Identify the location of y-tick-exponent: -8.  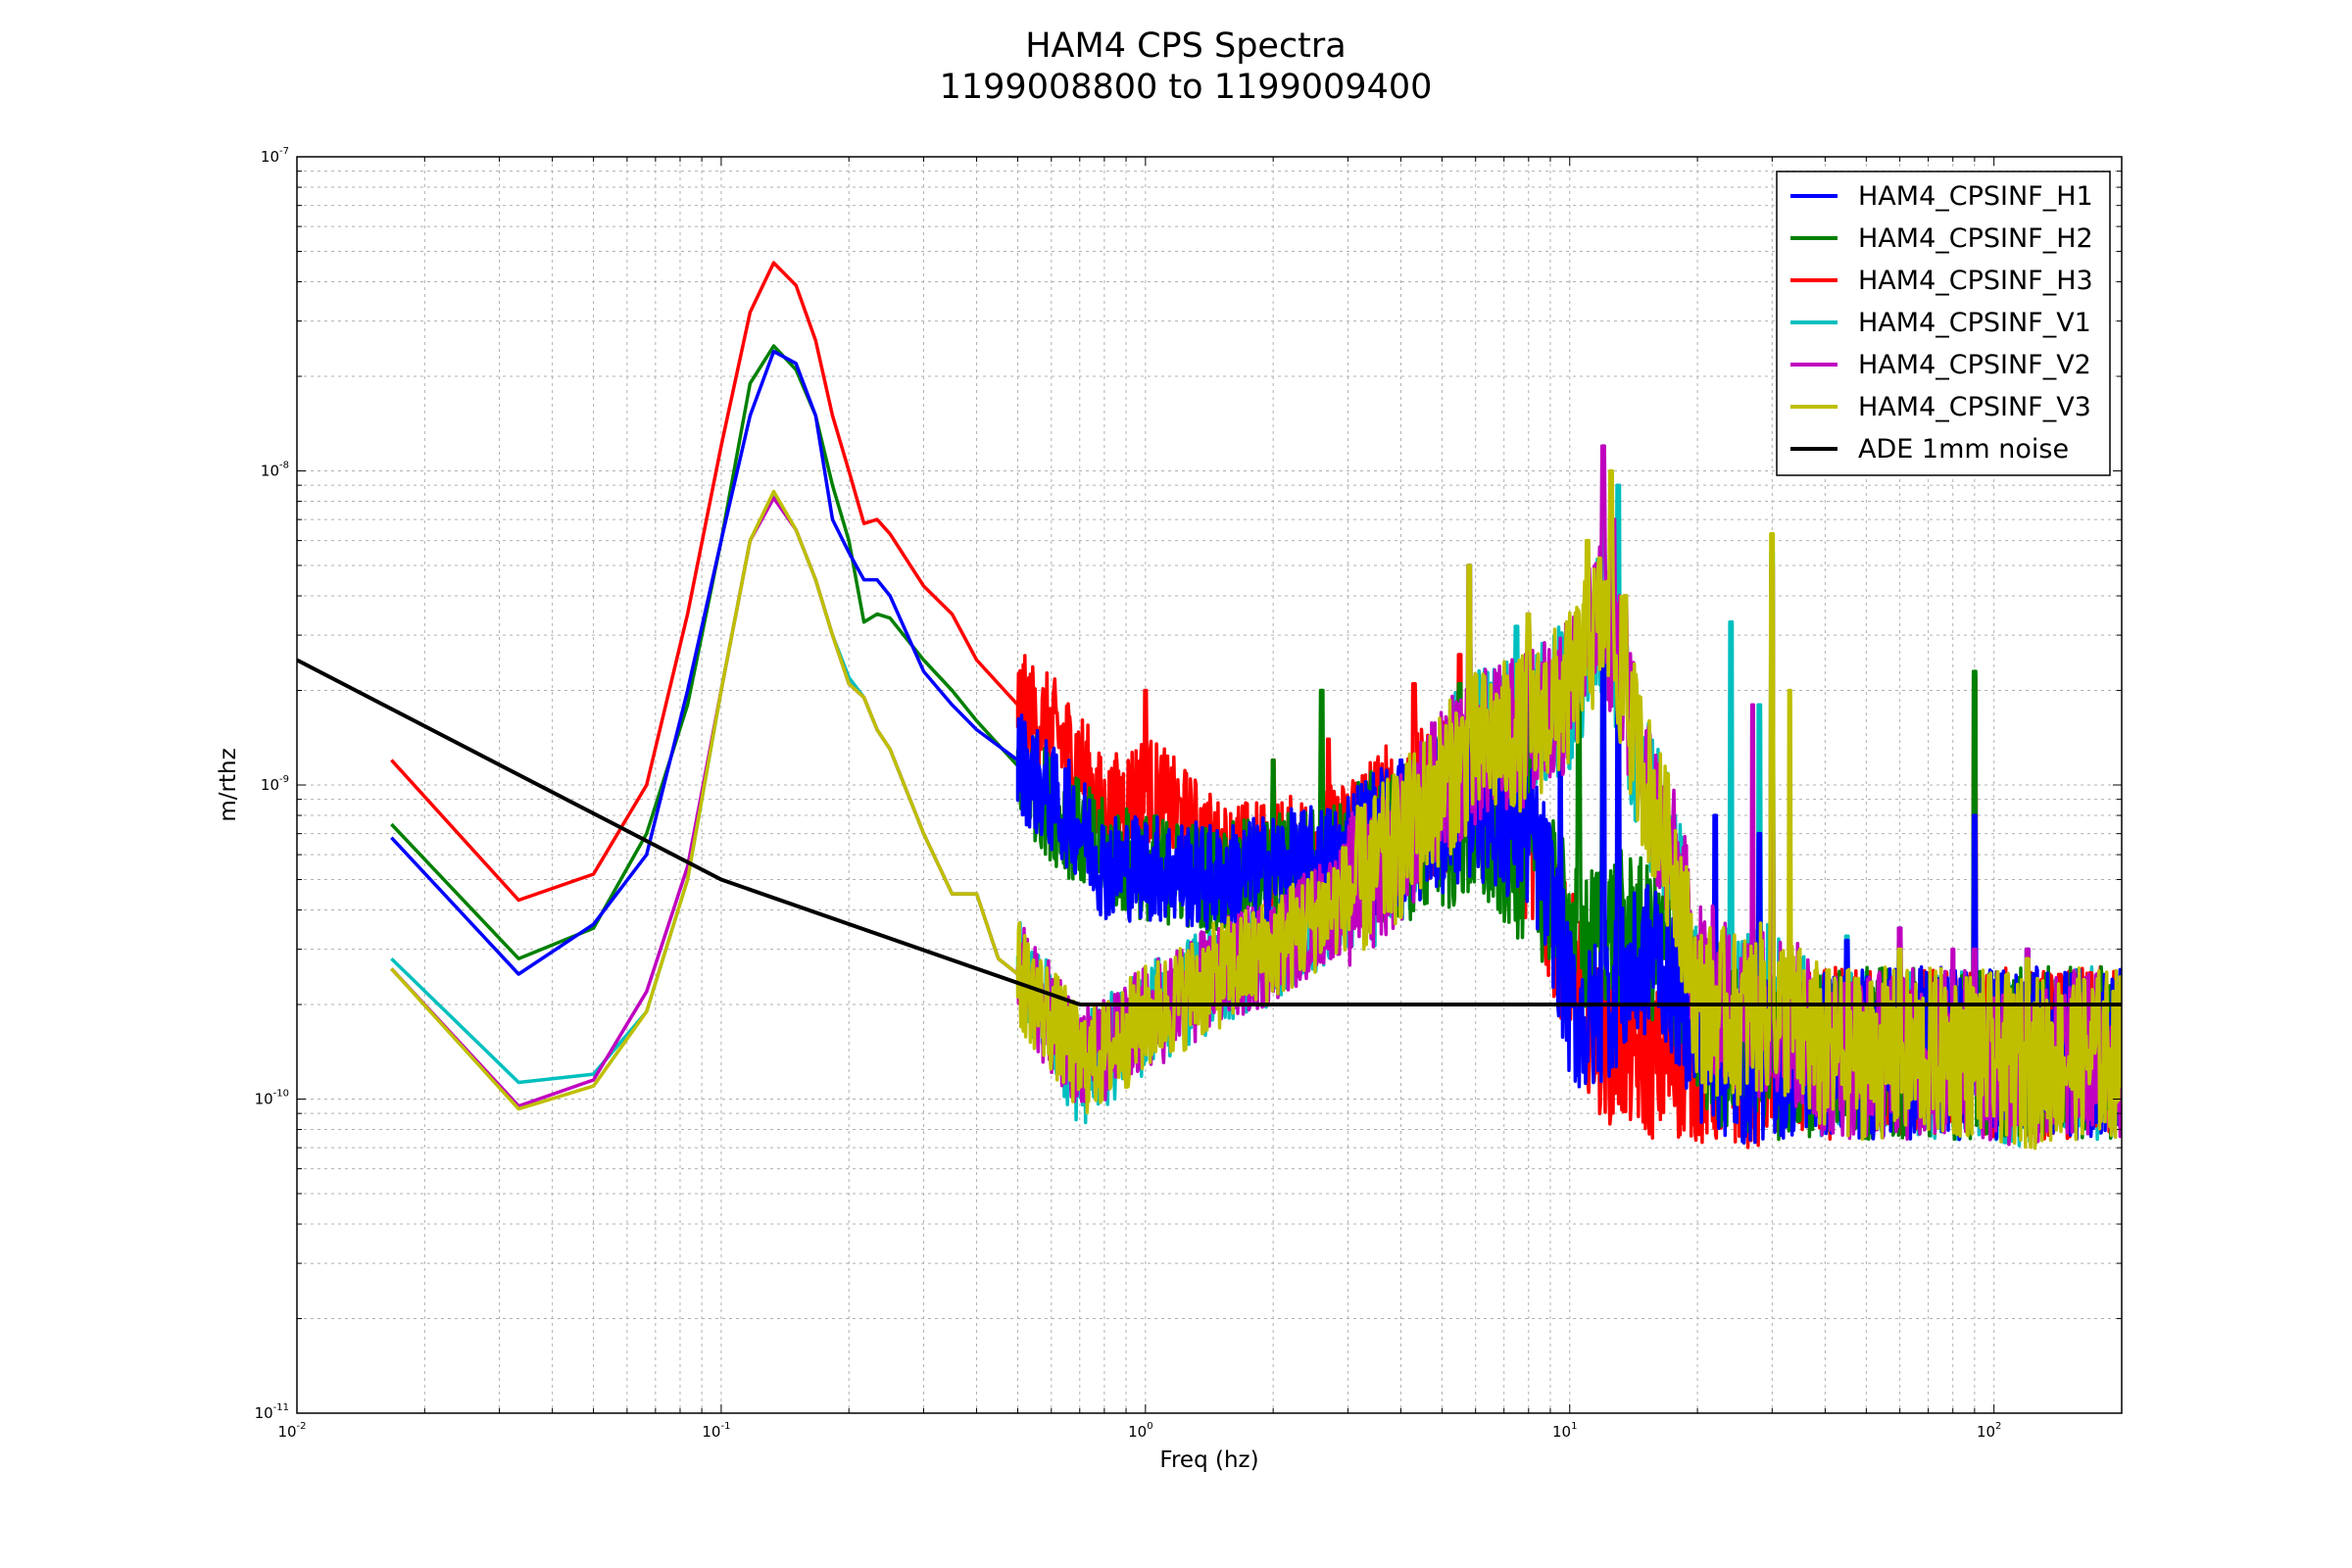
(284, 466).